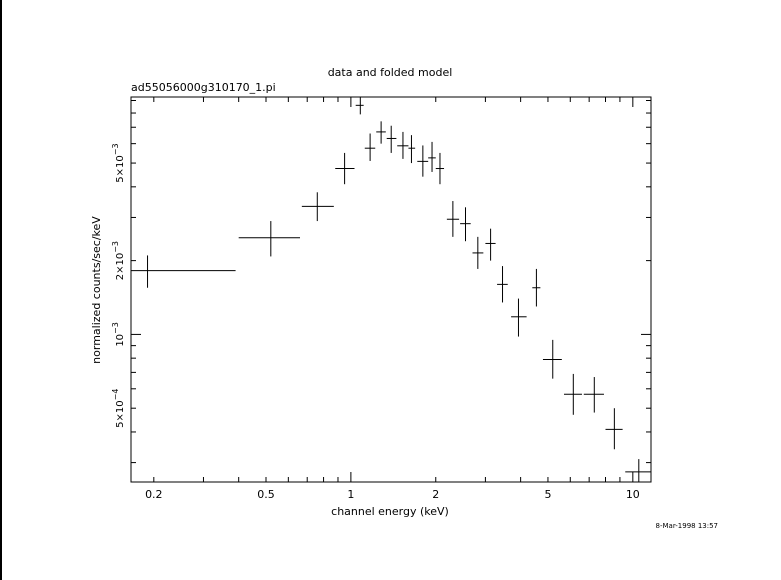  I want to click on y-tick-label: 5×10−4, so click(118, 408).